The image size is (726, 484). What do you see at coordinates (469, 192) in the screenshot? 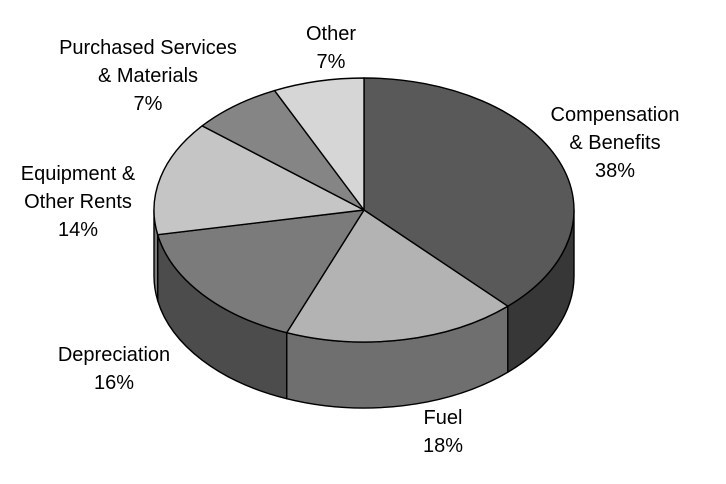
I see `pie-slice-compensation-benefits` at bounding box center [469, 192].